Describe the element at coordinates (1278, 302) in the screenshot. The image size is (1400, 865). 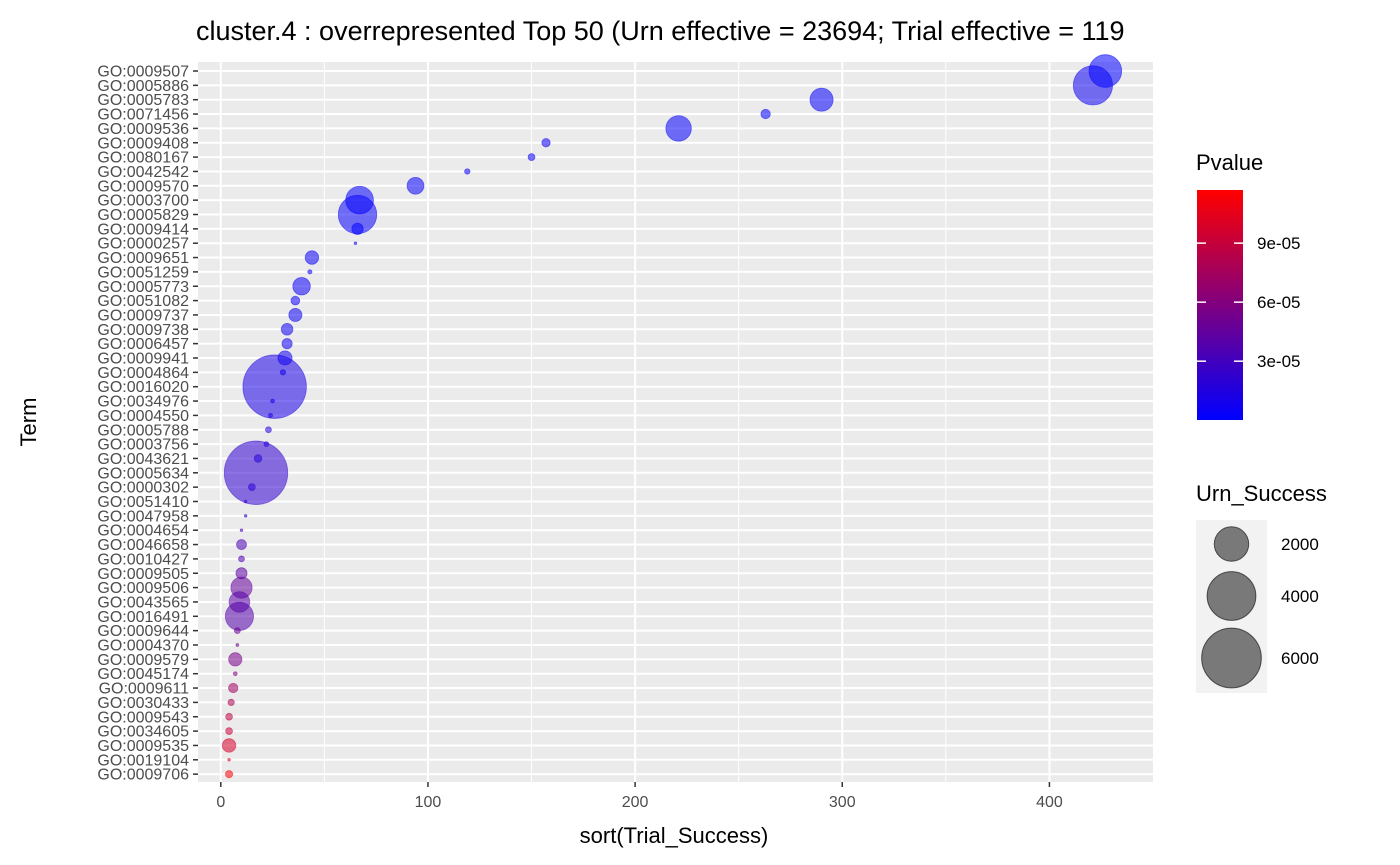
I see `colorbar-tick-label: 6e-05` at that location.